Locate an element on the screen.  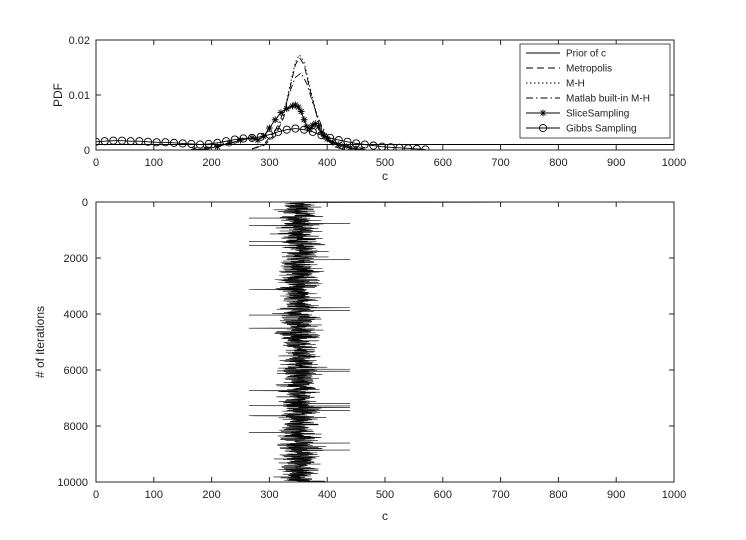
pdf-plot-area is located at coordinates (385, 101).